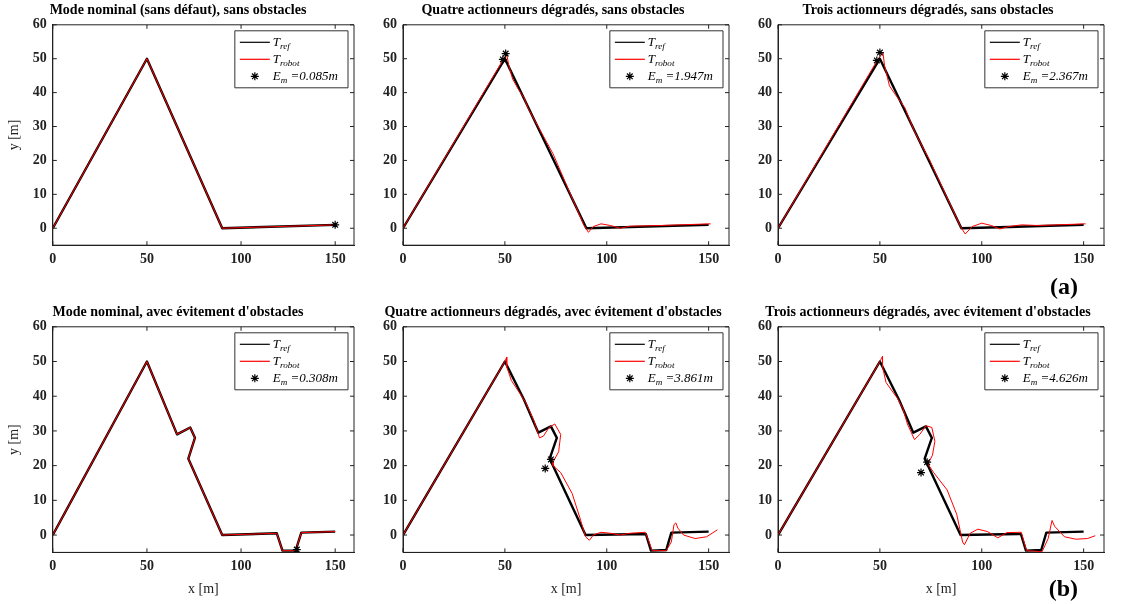 This screenshot has height=604, width=1140. I want to click on chart-title: Mode nominal, avec évitement d'obstacles, so click(178, 312).